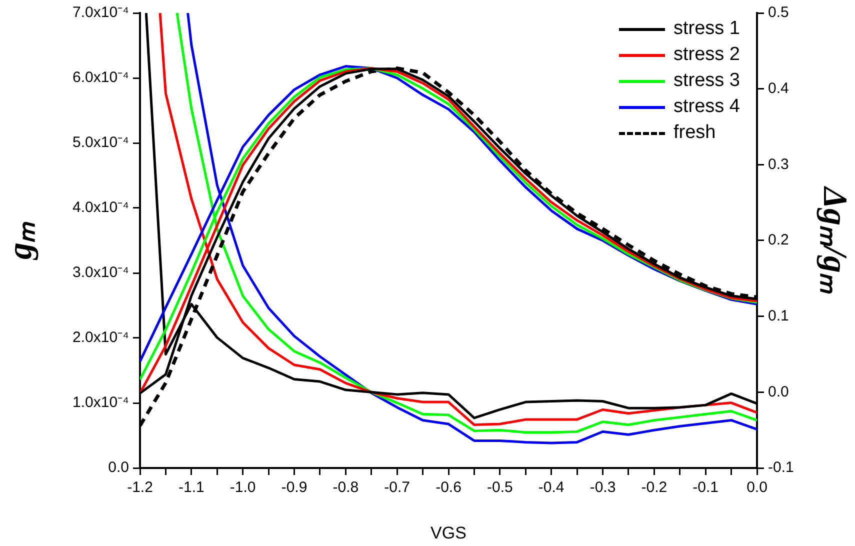 This screenshot has height=546, width=855. Describe the element at coordinates (100, 13) in the screenshot. I see `y-tick-label: 7.0x10⁻⁴` at that location.